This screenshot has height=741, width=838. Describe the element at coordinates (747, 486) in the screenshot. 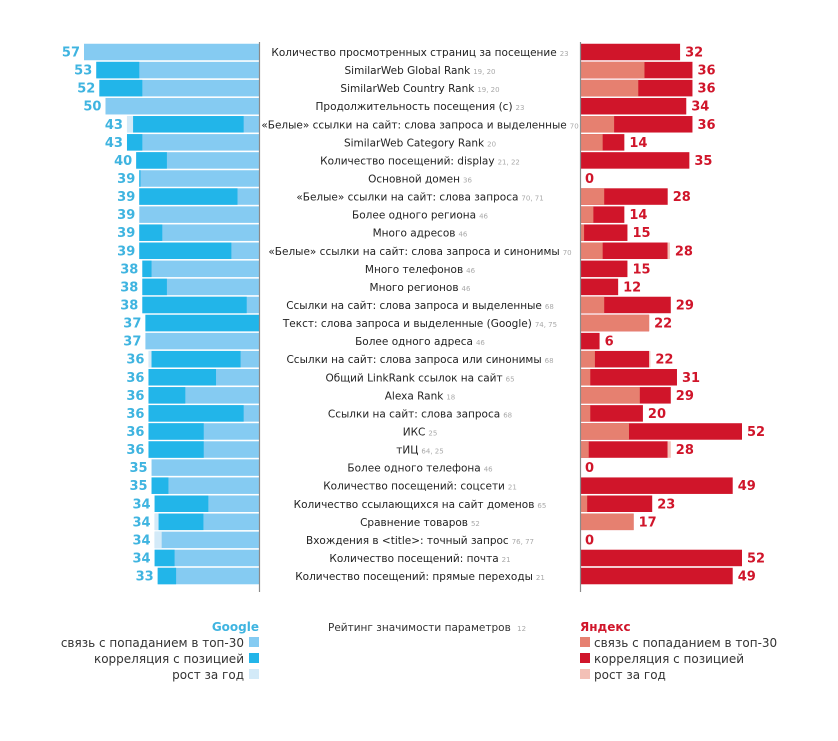

I see `yandex-value-label: 49` at that location.